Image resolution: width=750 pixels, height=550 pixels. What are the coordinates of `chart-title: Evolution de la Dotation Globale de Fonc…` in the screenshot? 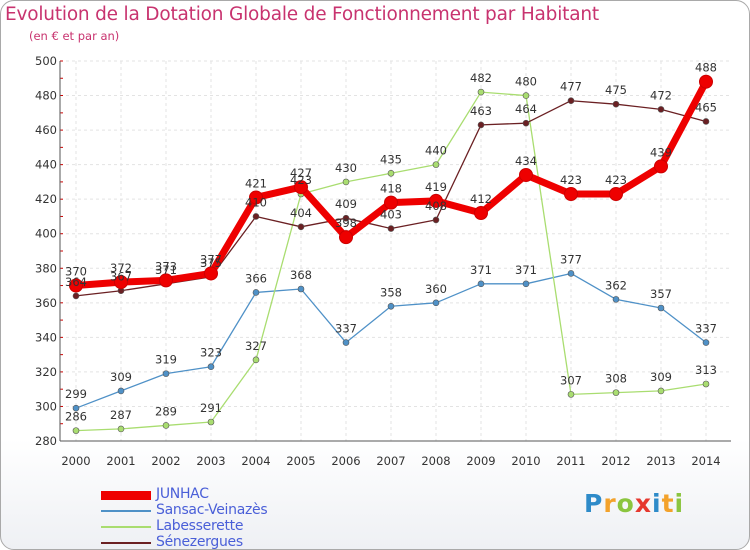 It's located at (302, 14).